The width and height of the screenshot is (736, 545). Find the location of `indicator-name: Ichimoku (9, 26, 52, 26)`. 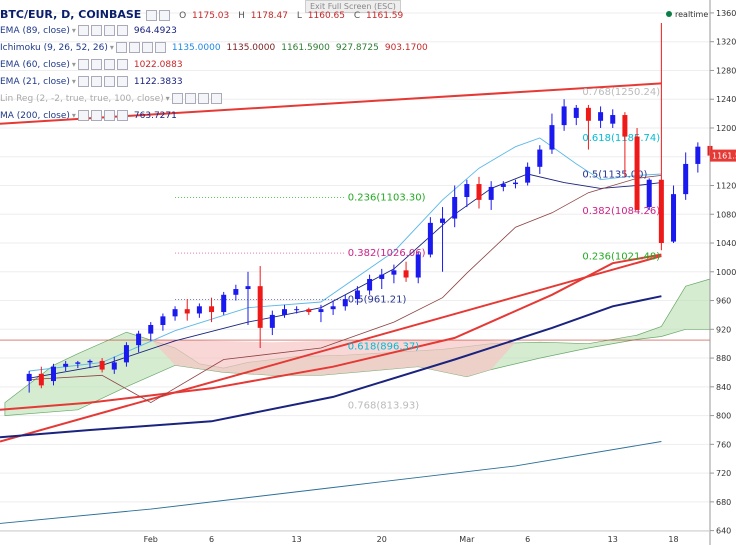

indicator-name: Ichimoku (9, 26, 52, 26) is located at coordinates (54, 48).